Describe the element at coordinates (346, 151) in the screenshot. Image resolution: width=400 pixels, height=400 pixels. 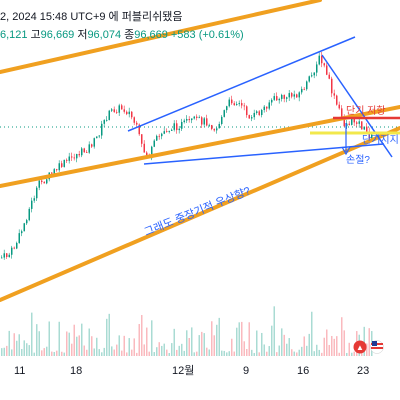
I see `stop-loss-arrowhead` at that location.